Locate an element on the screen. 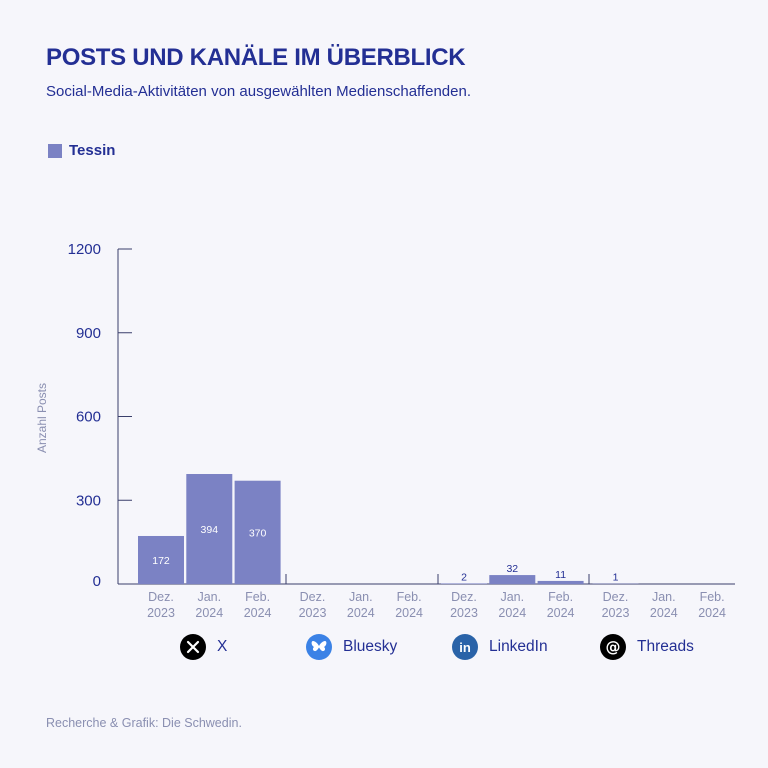  data-label: 11 is located at coordinates (560, 575).